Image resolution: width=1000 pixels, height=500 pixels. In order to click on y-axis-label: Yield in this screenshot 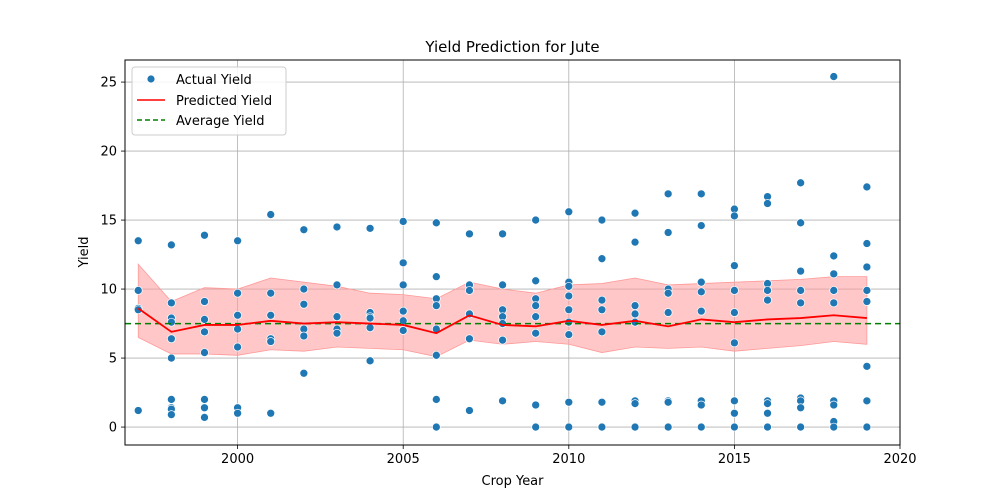, I will do `click(84, 253)`.